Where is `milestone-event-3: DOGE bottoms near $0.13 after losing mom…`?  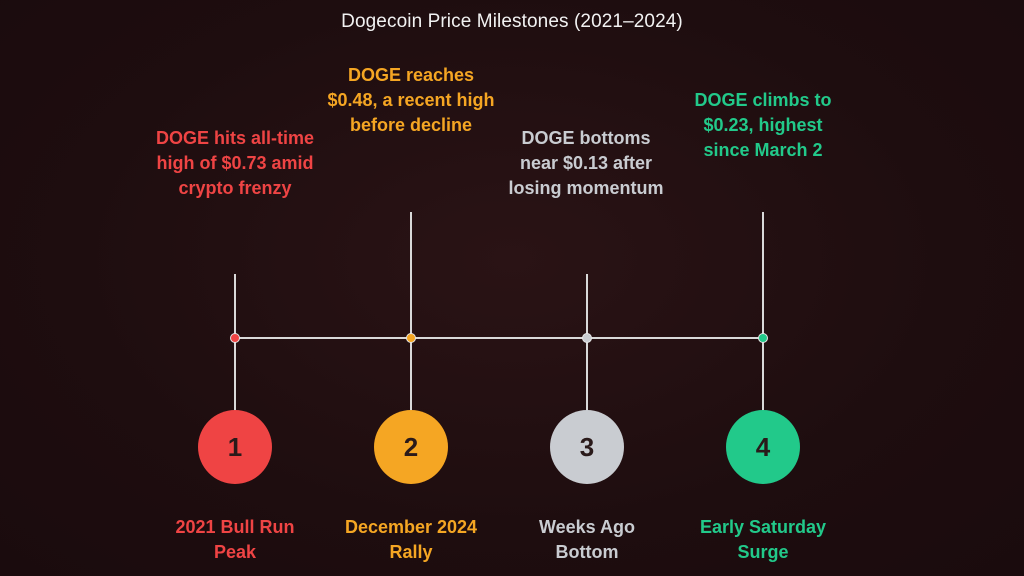 milestone-event-3: DOGE bottoms near $0.13 after losing mom… is located at coordinates (586, 163).